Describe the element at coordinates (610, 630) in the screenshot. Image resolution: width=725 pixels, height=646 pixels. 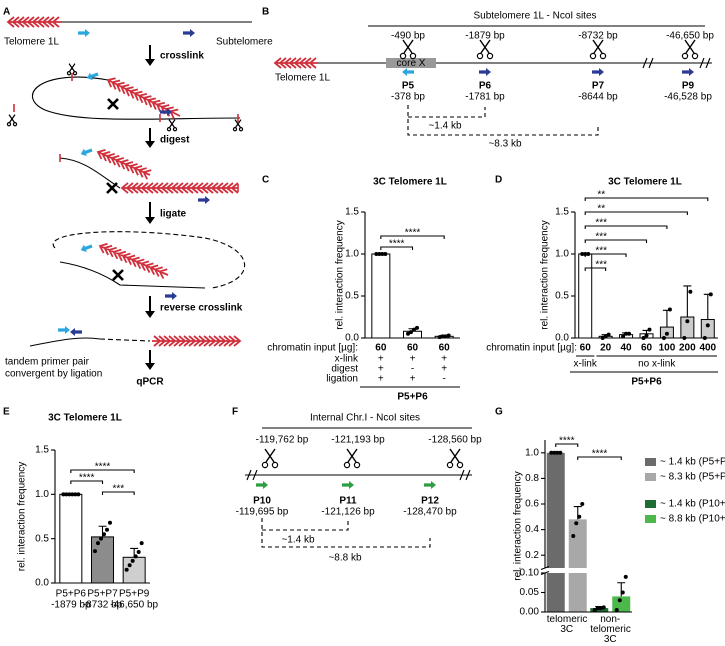
I see `category-label-box: non-telomeric 3C` at that location.